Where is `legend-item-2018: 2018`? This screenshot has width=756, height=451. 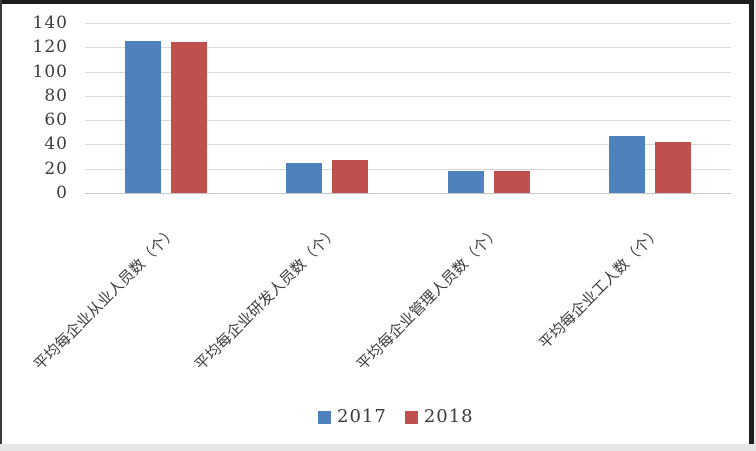 legend-item-2018: 2018 is located at coordinates (439, 416).